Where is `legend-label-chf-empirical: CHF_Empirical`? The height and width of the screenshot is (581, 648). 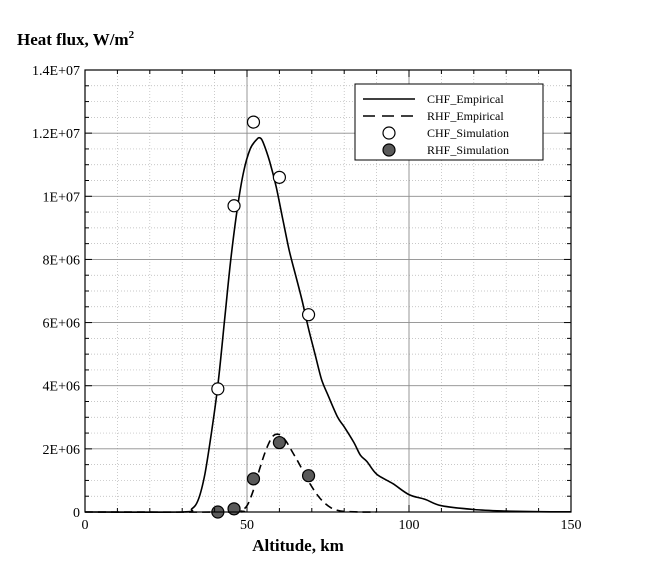 legend-label-chf-empirical: CHF_Empirical is located at coordinates (465, 99).